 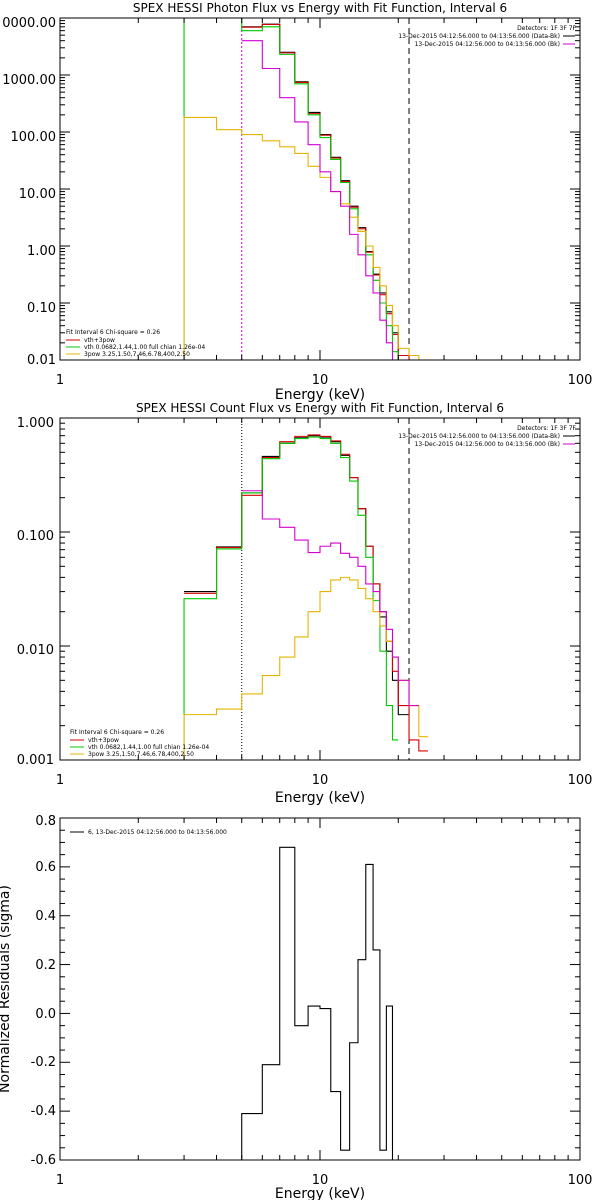 I want to click on residuals-y-tick-label-0.2: 0.2, so click(x=45, y=965).